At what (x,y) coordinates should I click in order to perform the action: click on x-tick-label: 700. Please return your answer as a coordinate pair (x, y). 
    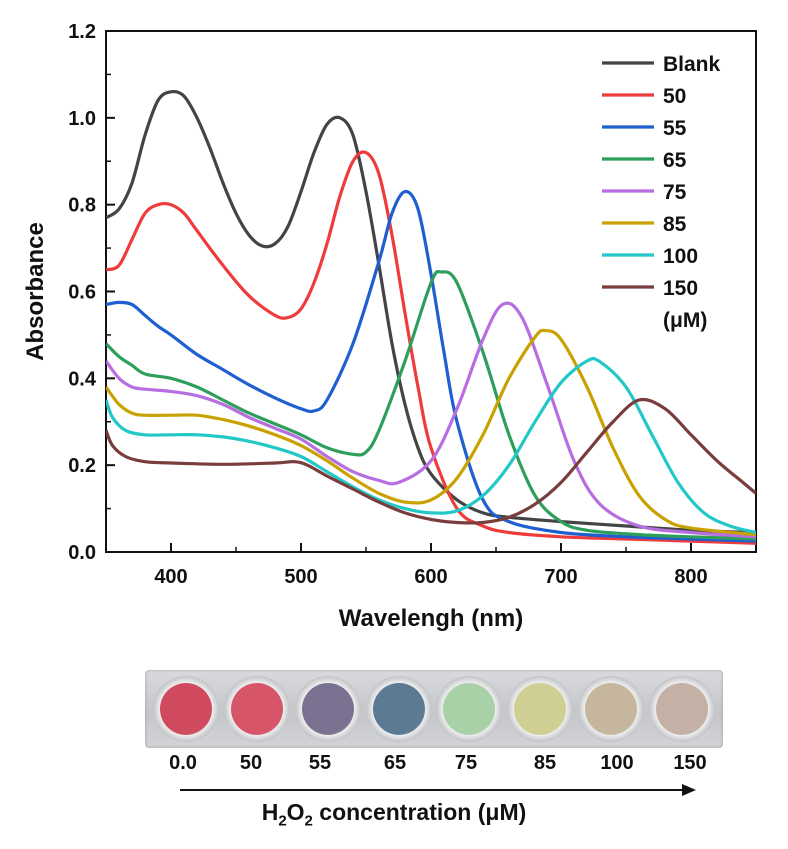
    Looking at the image, I should click on (560, 577).